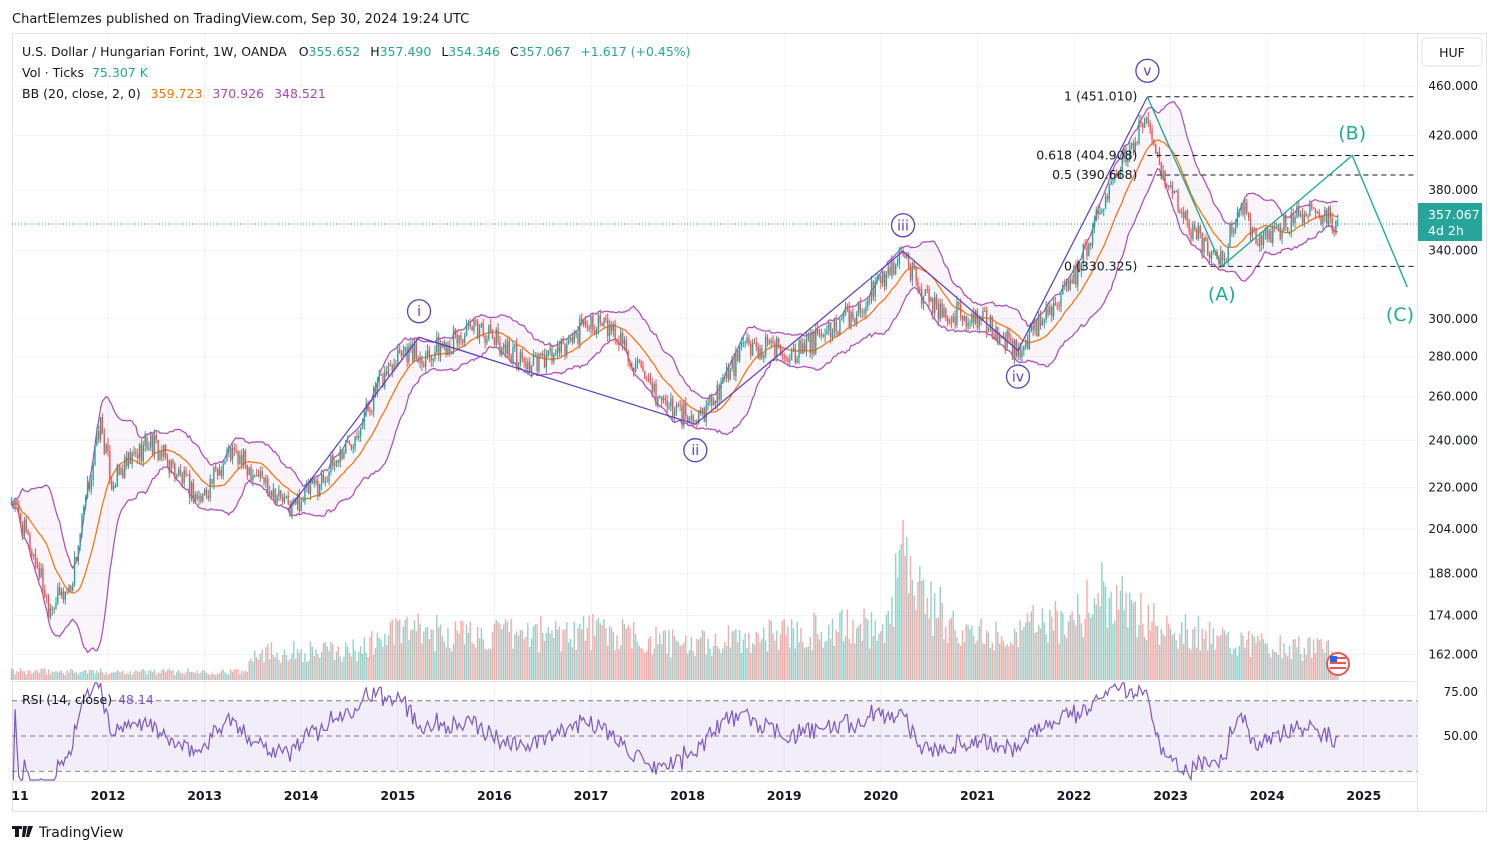 The width and height of the screenshot is (1498, 853). I want to click on wave-label-circle, so click(419, 311).